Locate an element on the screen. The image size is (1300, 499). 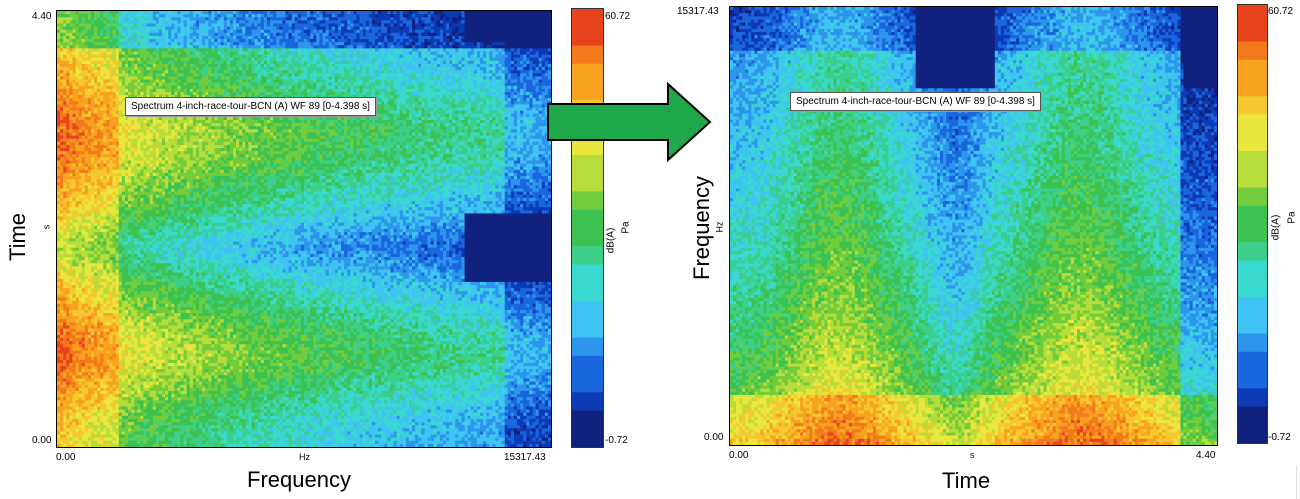
left-x-tick-max: 15317.43 is located at coordinates (525, 457).